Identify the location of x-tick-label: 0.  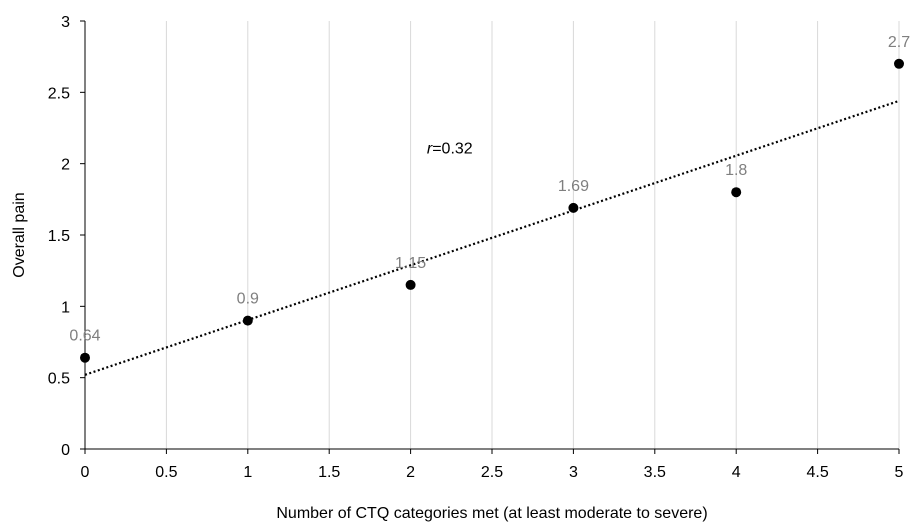
(85, 472).